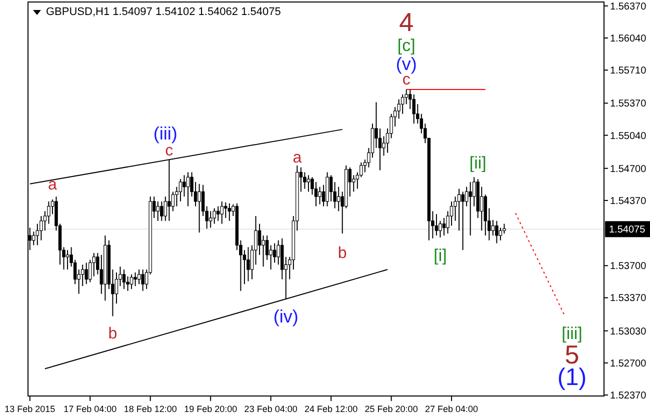 The width and height of the screenshot is (650, 420). I want to click on x-tick-label: 25 Feb 20:00, so click(391, 409).